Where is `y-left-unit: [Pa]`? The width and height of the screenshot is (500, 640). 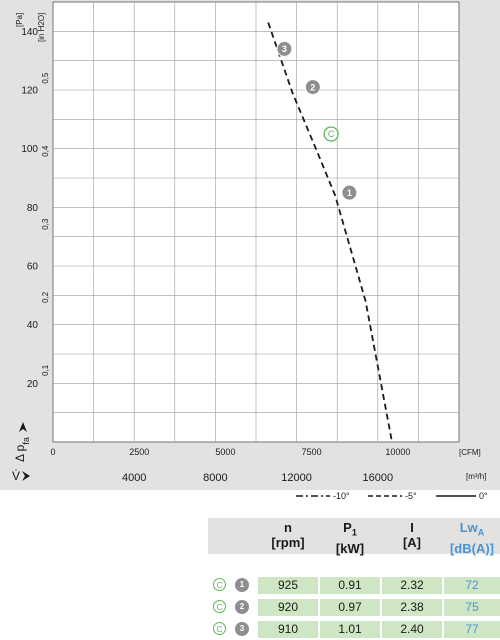
y-left-unit: [Pa] is located at coordinates (19, 20).